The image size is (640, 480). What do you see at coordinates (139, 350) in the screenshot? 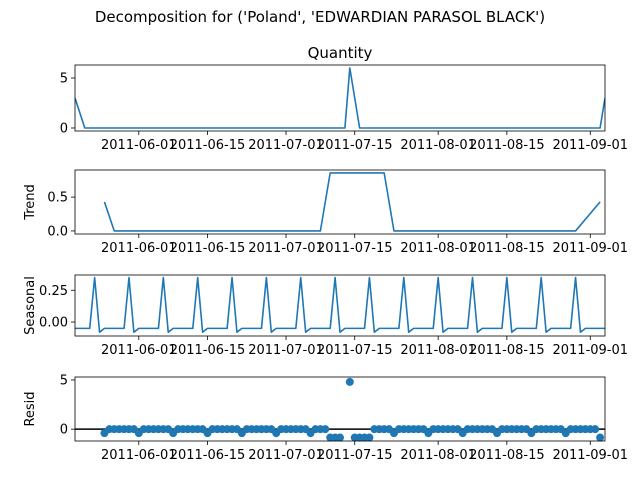
I see `seasonal-xtick-label: 2011-06-01` at bounding box center [139, 350].